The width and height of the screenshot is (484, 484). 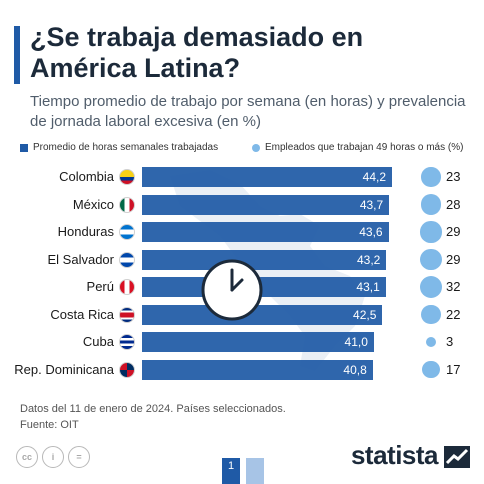 I want to click on pagination: 1, so click(x=247, y=471).